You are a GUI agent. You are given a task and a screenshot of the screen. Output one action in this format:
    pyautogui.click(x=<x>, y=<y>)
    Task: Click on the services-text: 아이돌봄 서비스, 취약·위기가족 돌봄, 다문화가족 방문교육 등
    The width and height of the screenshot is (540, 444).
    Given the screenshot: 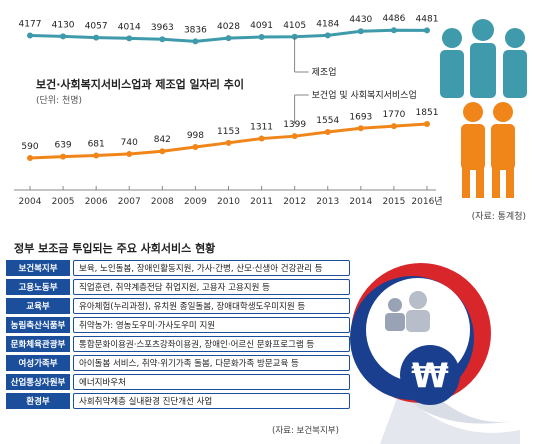 What is the action you would take?
    pyautogui.click(x=211, y=363)
    